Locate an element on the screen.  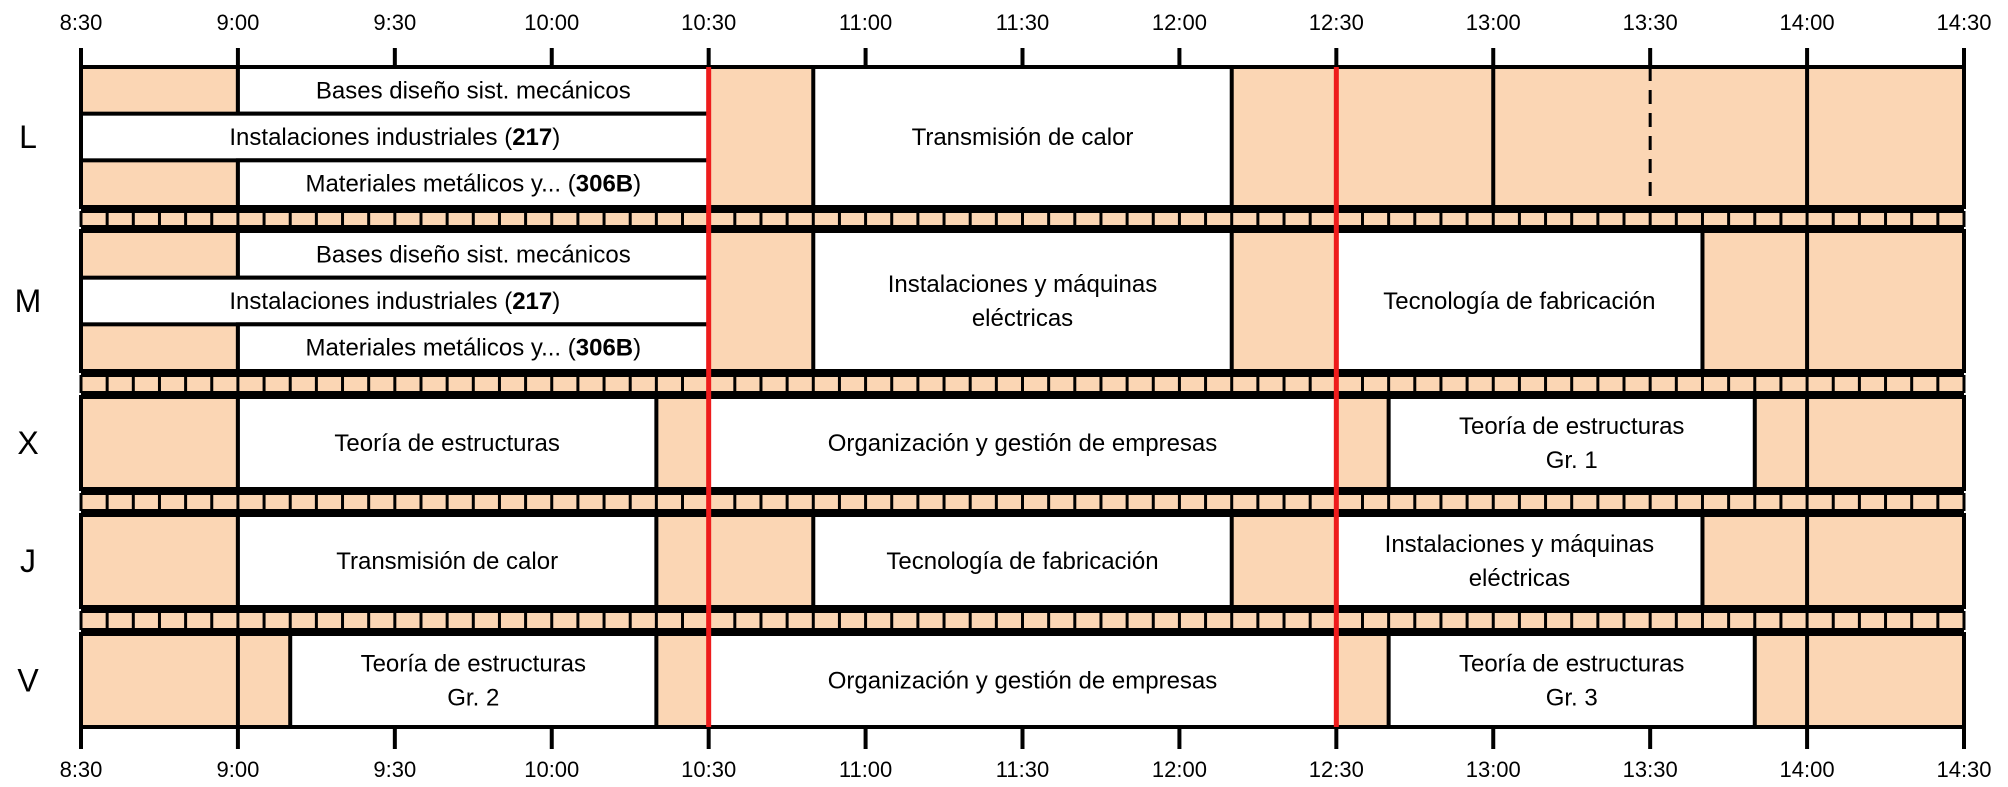
class-block: Teoría de estructuras Gr. 2 is located at coordinates (473, 680).